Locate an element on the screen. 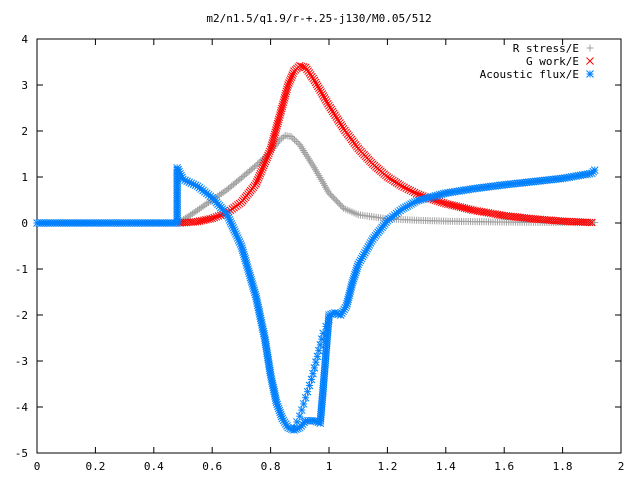 The image size is (640, 480). y-tick-label: -2 is located at coordinates (21, 315).